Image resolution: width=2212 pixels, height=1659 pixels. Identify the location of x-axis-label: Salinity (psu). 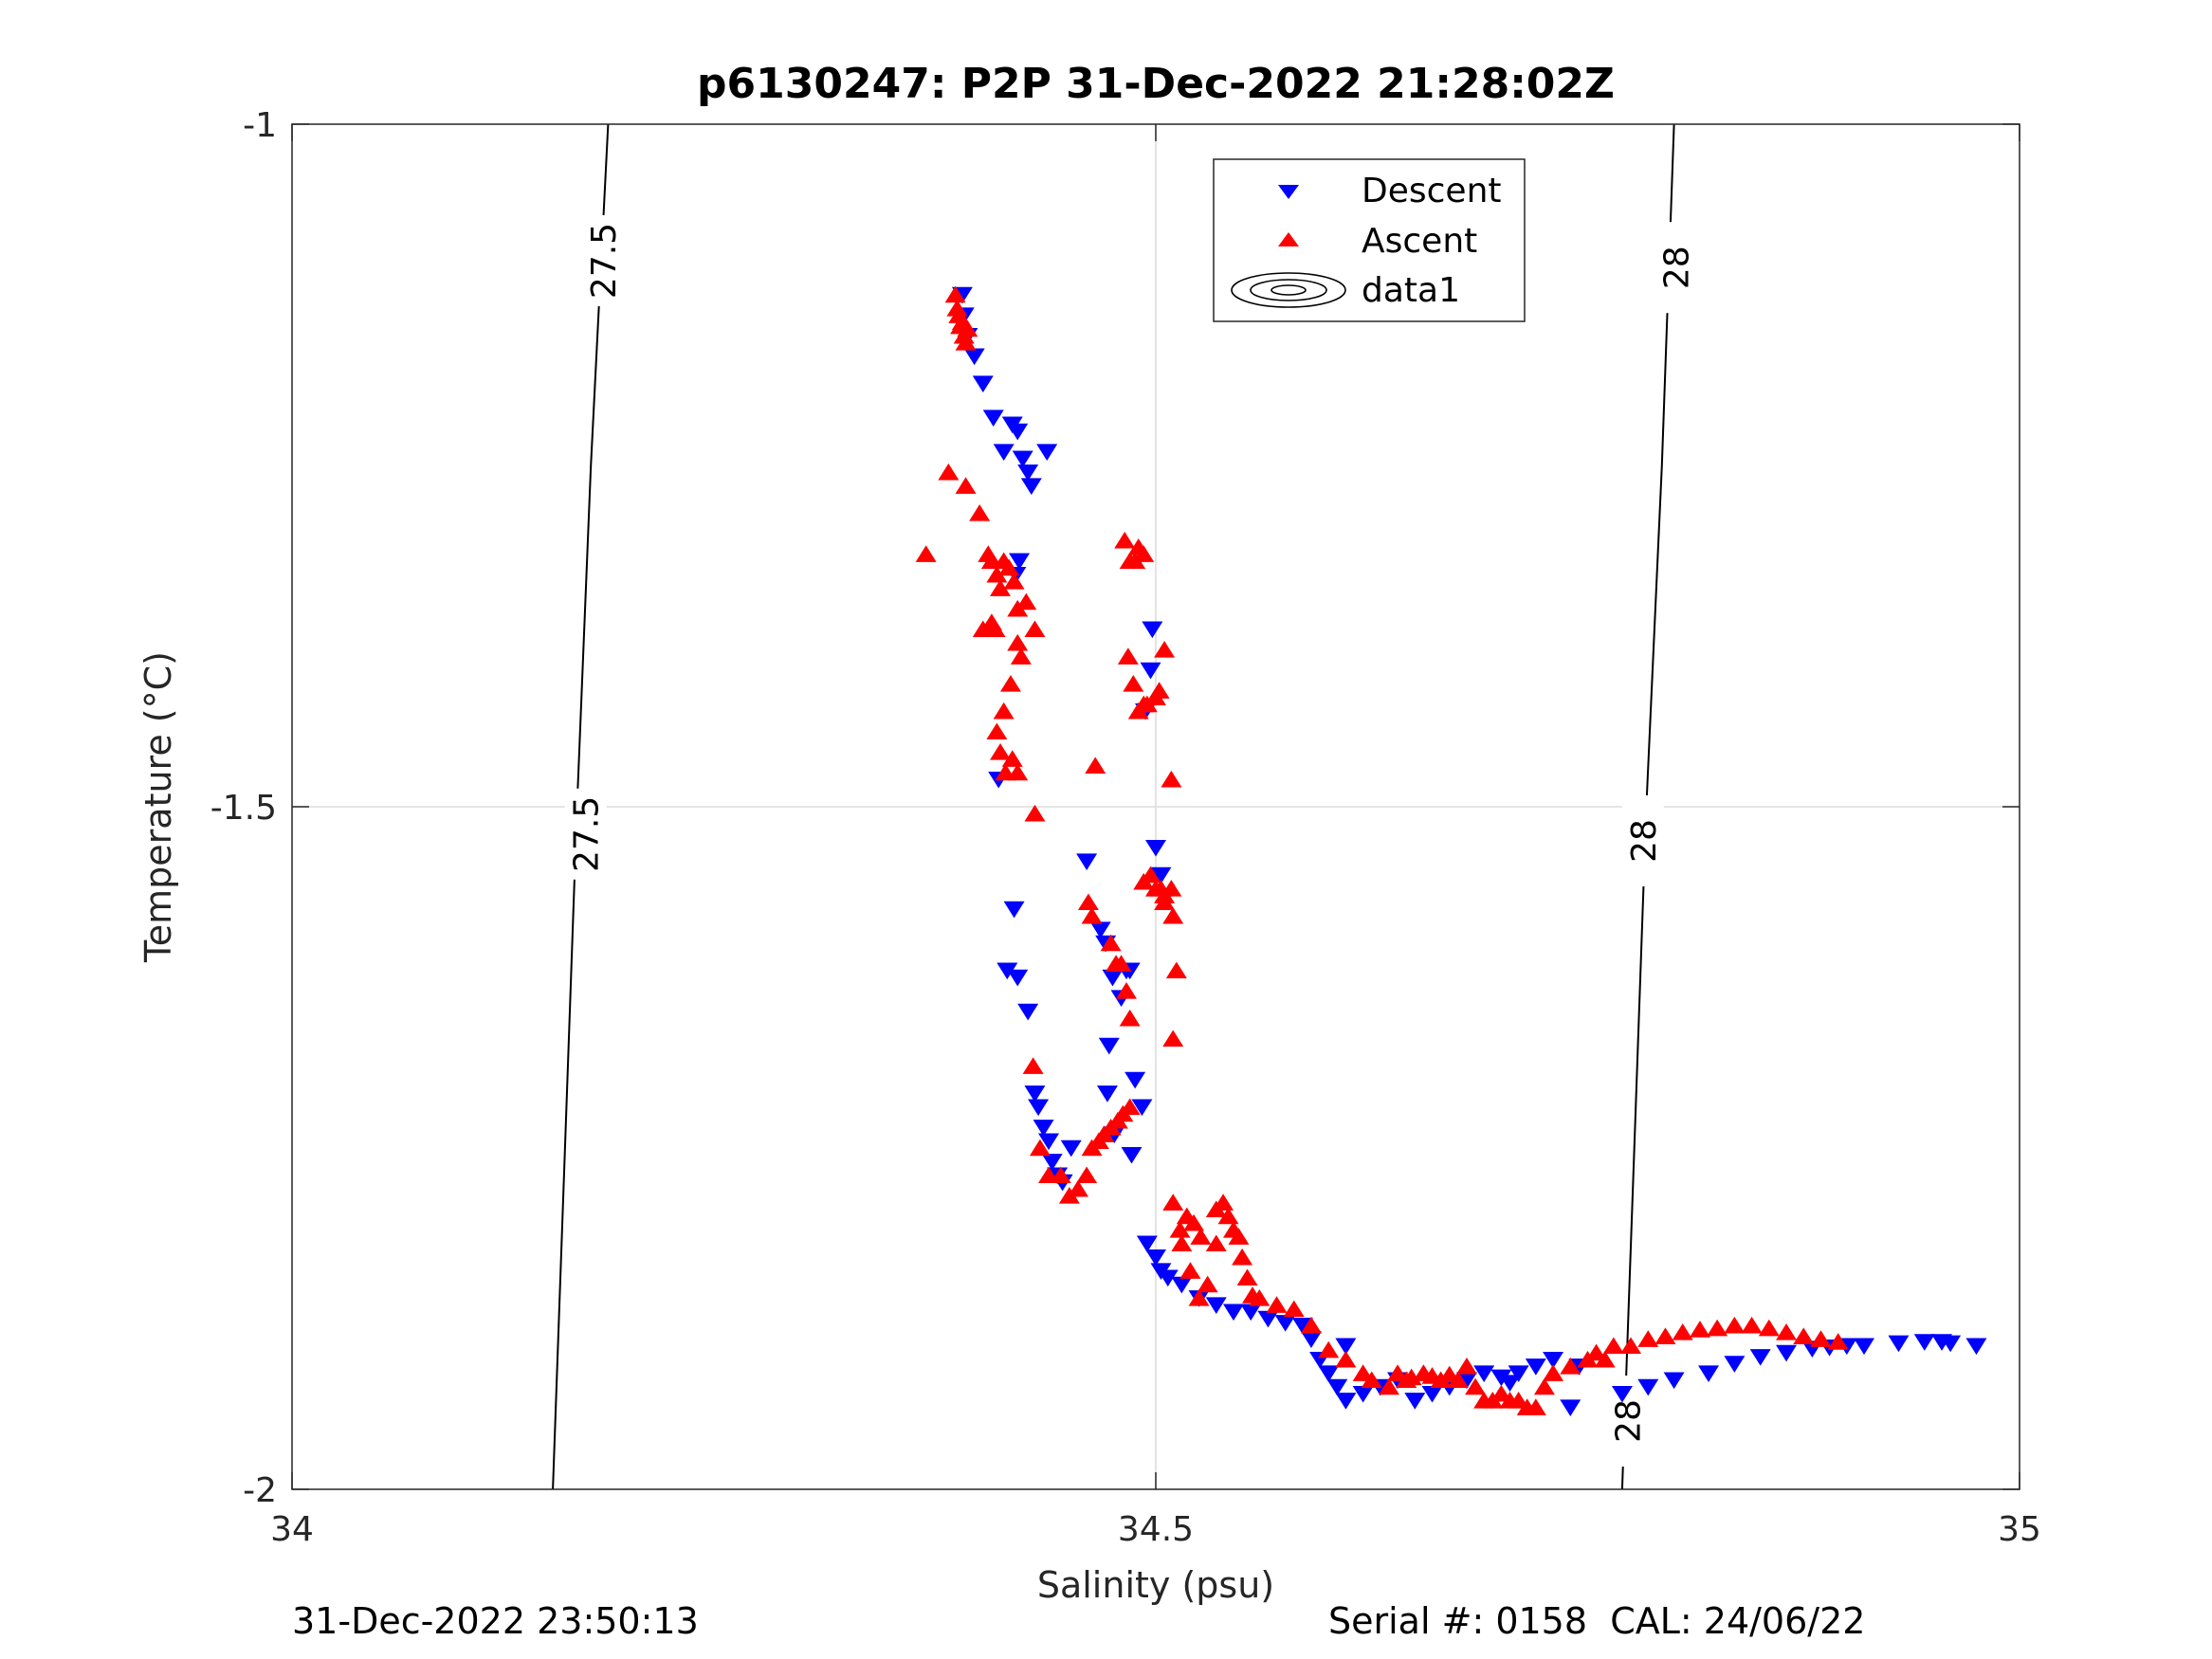
(1155, 1585).